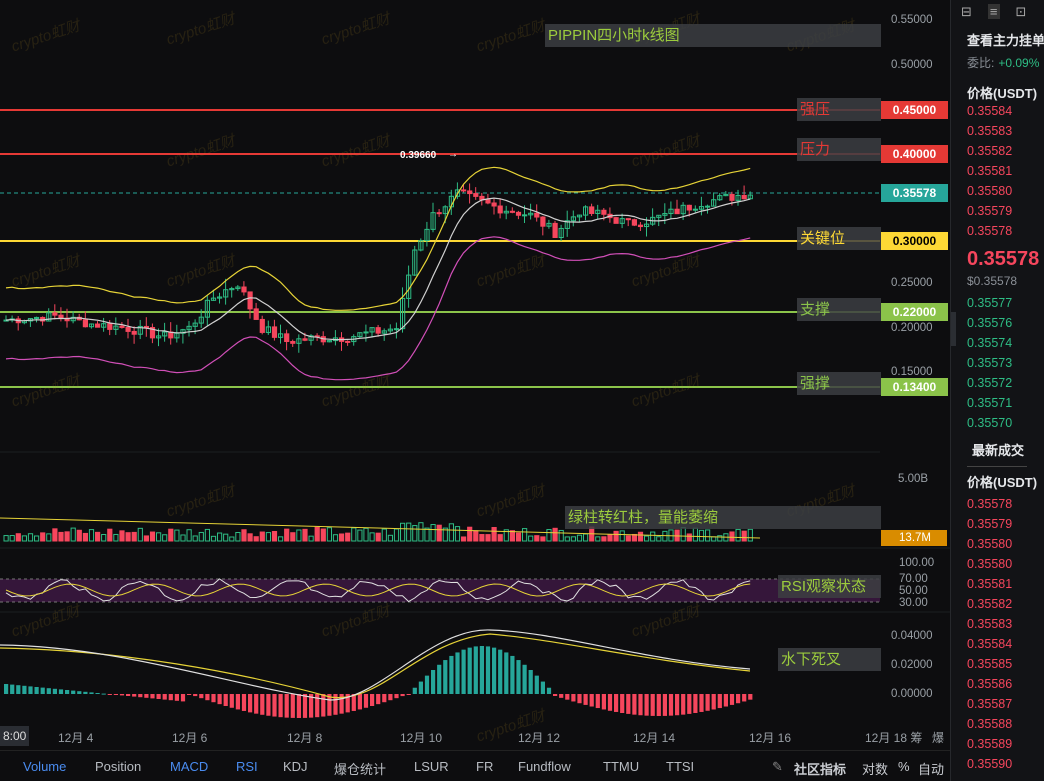  I want to click on tab-fr: FR, so click(485, 766).